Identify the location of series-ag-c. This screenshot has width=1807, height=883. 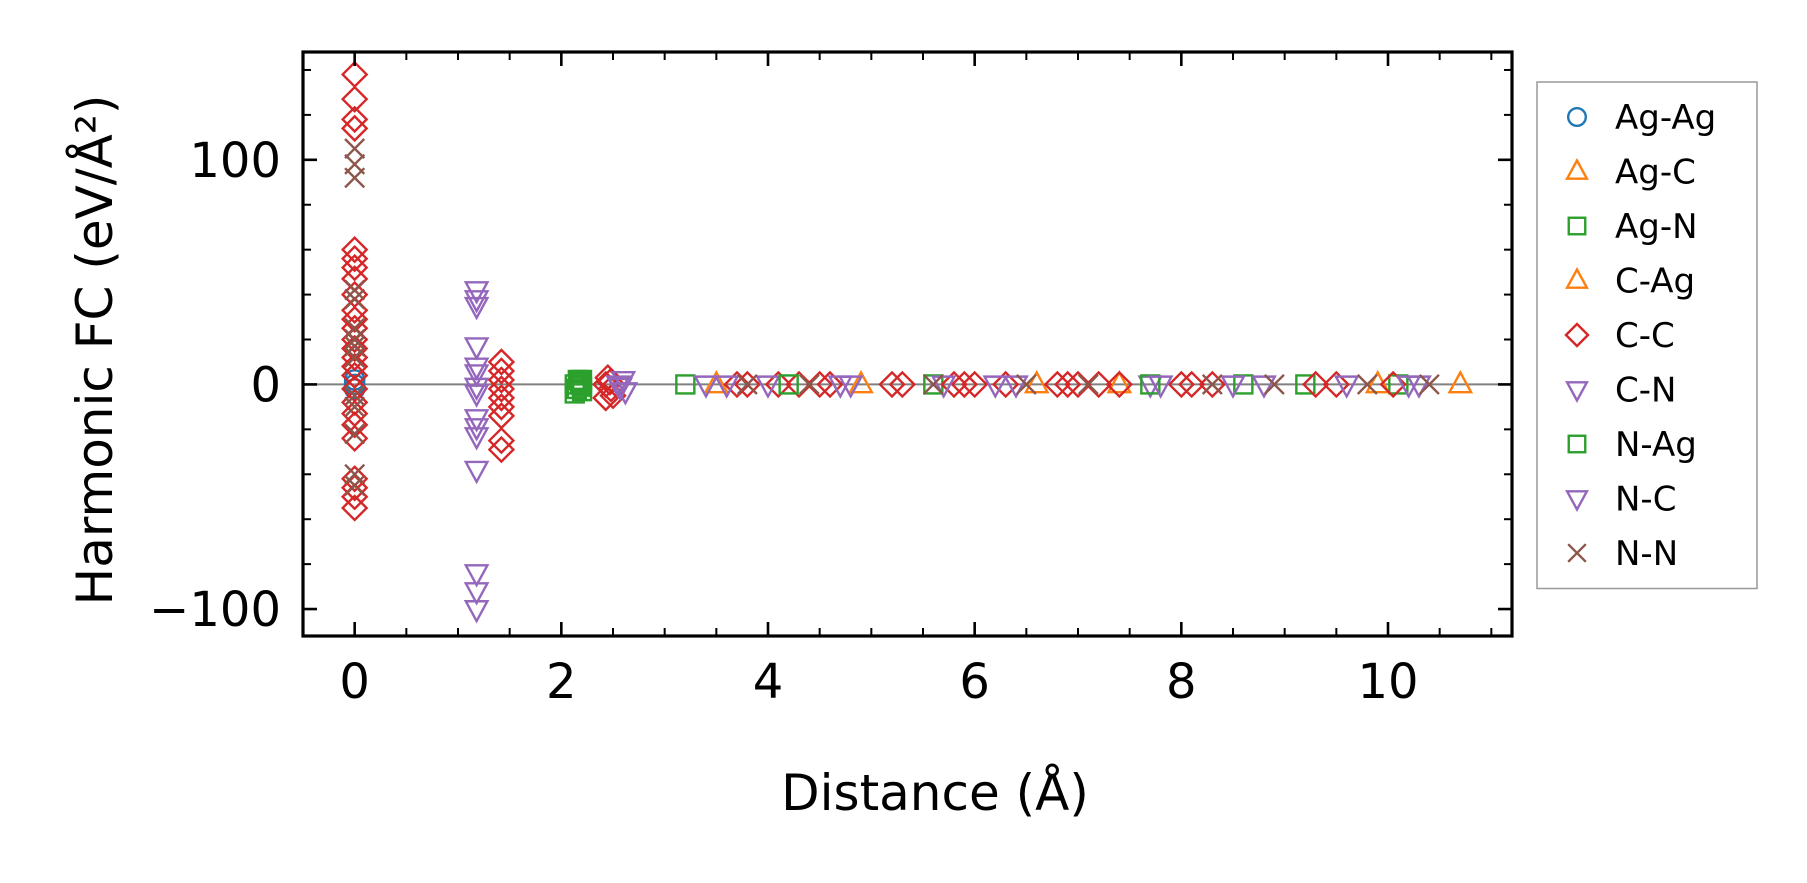
(1161, 381).